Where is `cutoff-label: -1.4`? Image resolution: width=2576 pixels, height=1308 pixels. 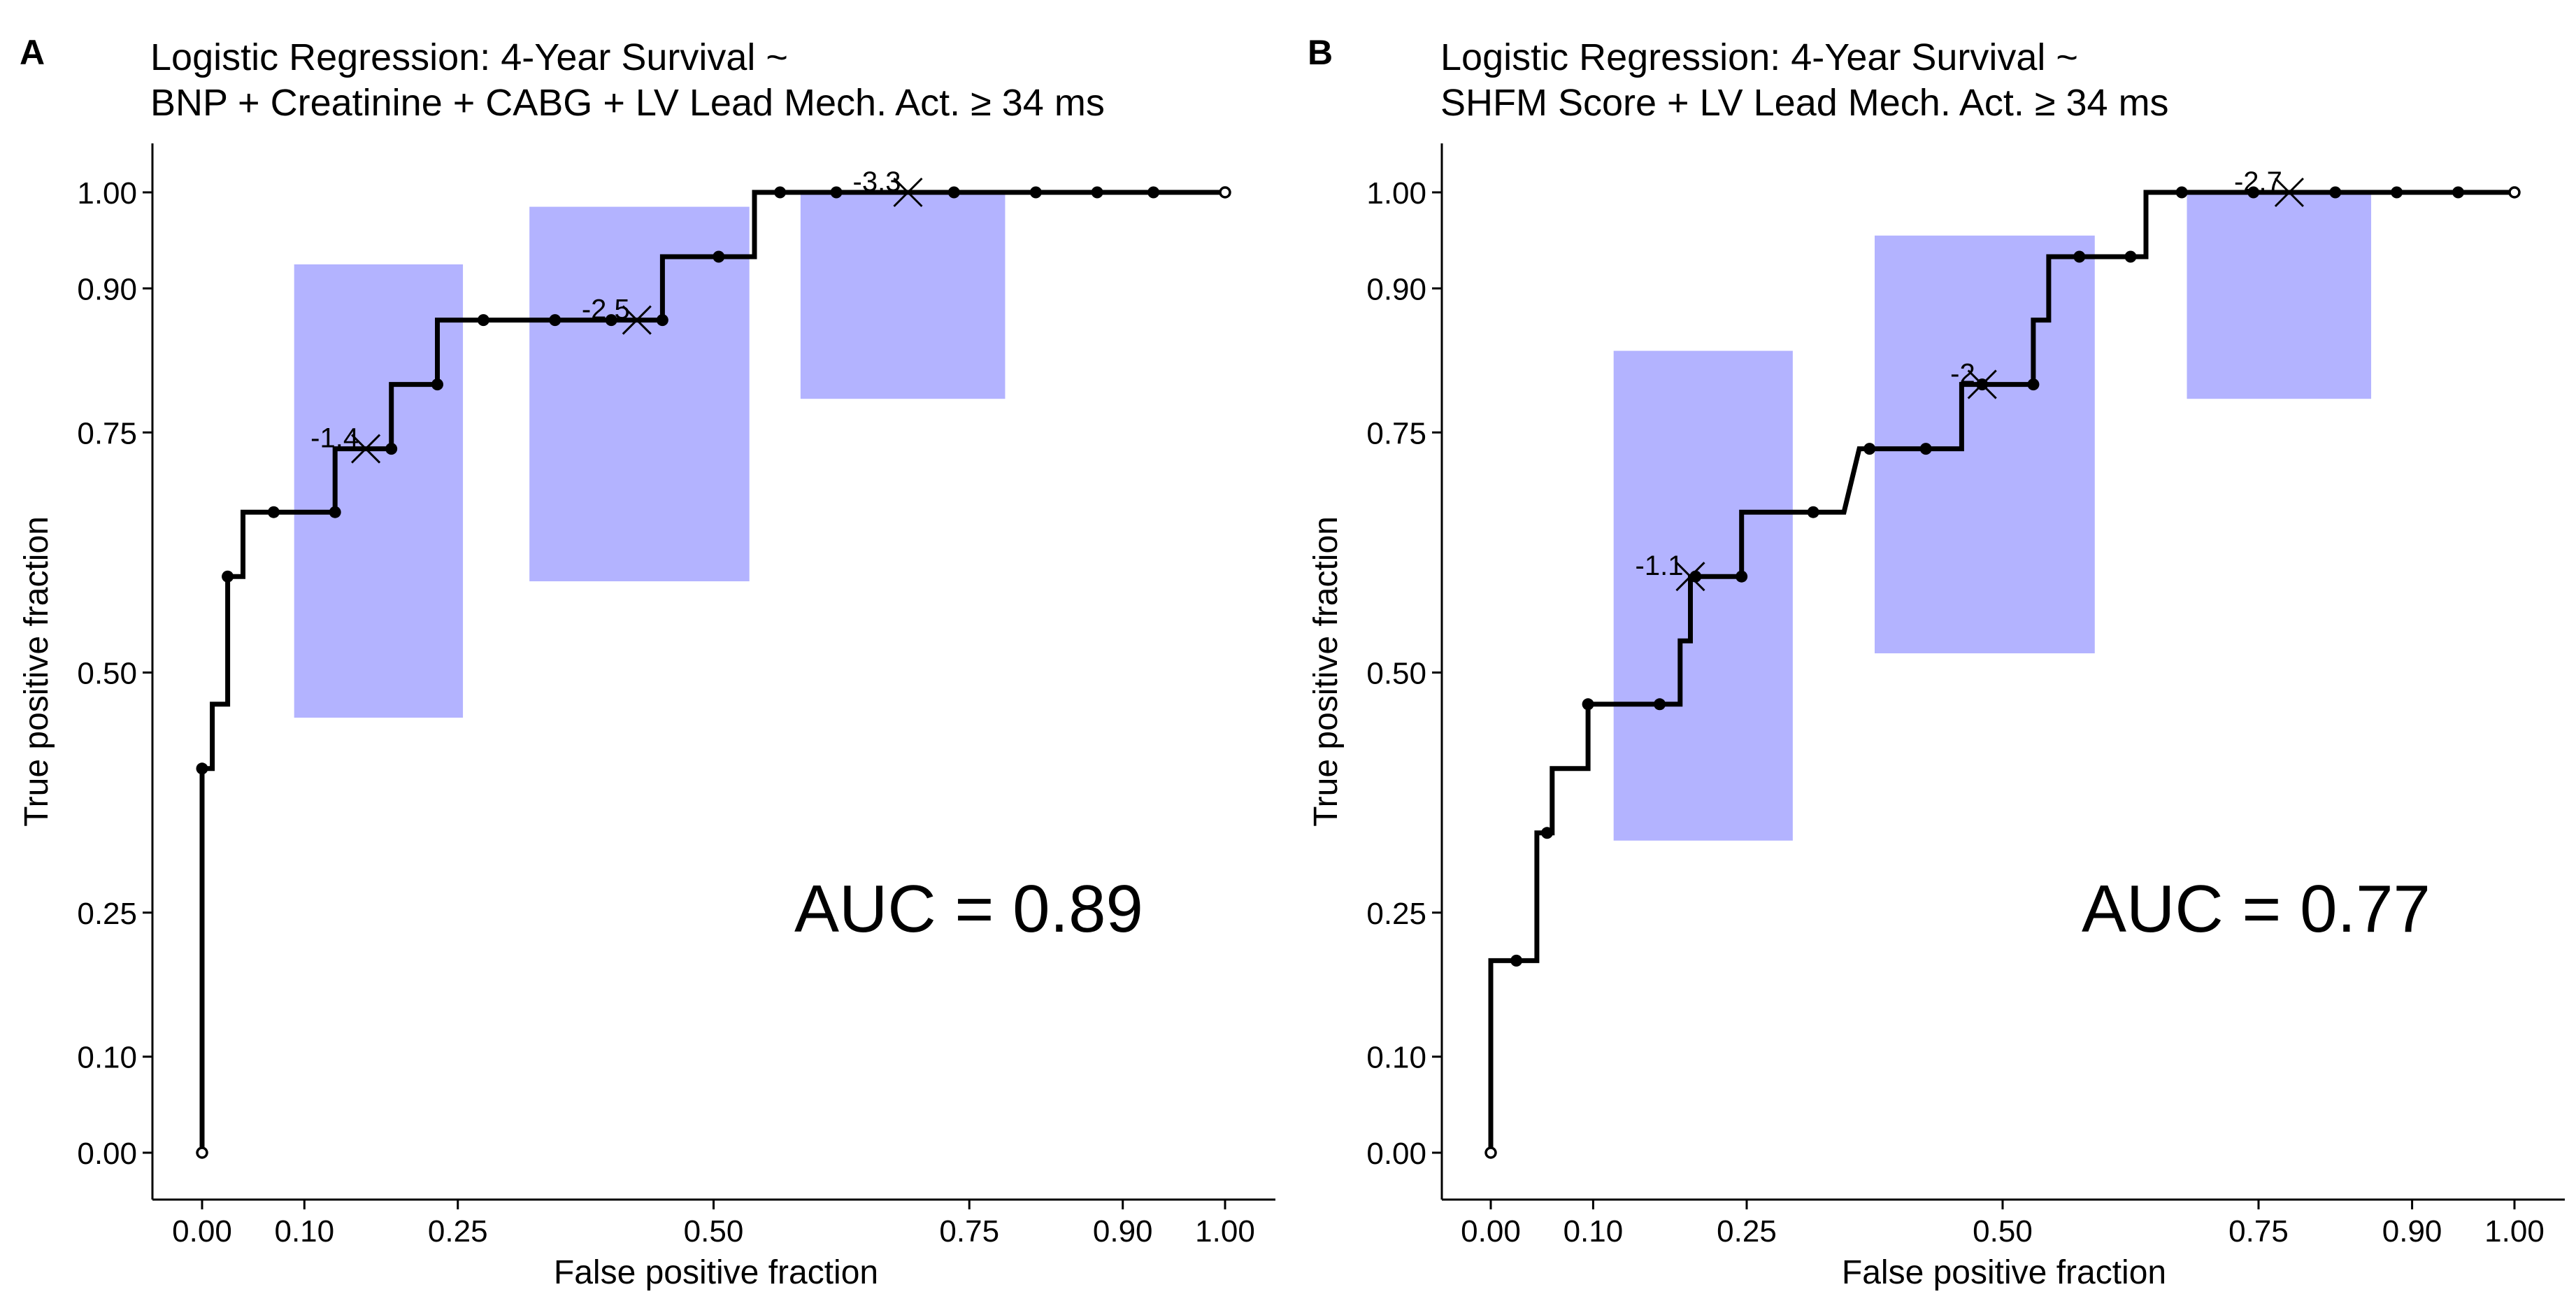 cutoff-label: -1.4 is located at coordinates (334, 438).